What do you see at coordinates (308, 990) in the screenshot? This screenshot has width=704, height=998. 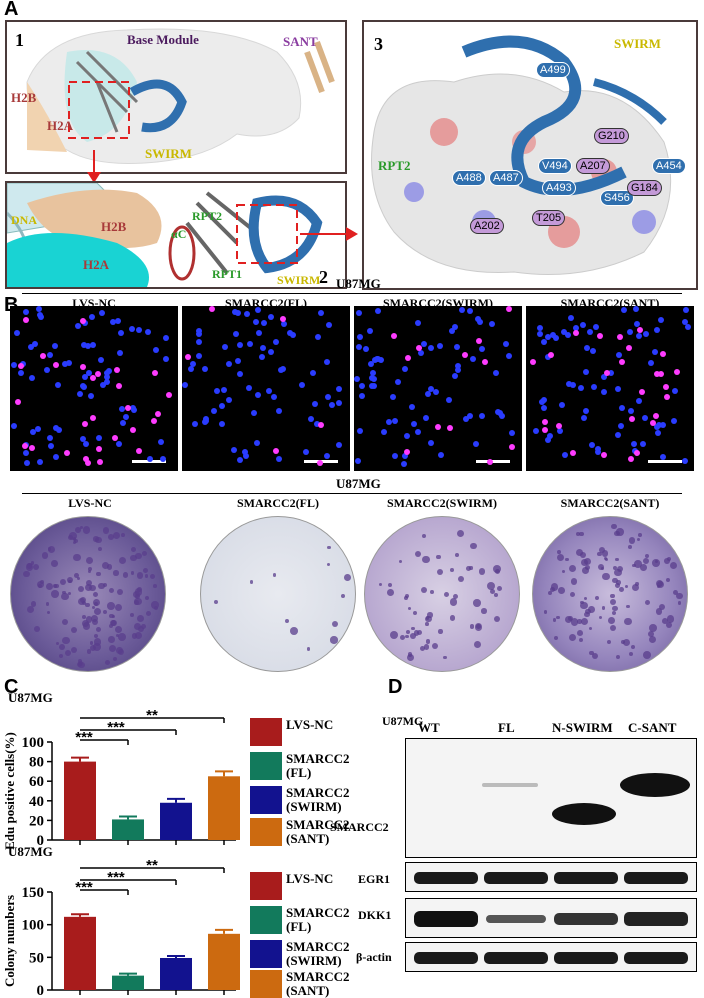 I see `legend-line2: (SANT)` at bounding box center [308, 990].